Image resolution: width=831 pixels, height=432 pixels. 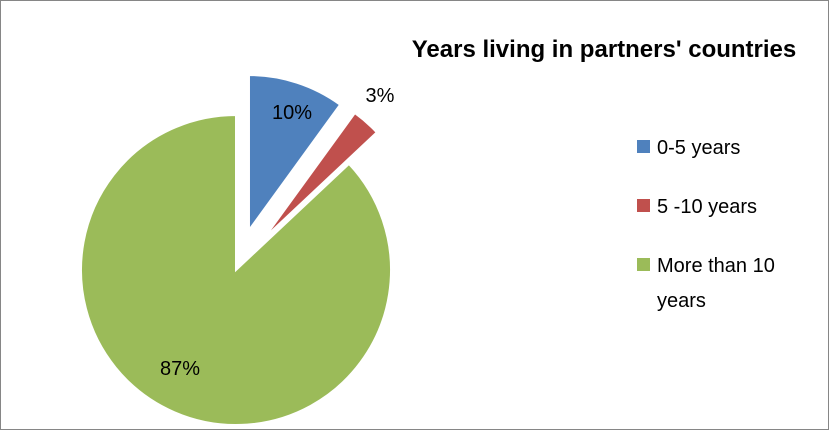 What do you see at coordinates (681, 301) in the screenshot?
I see `legend-label-3-line-2: years` at bounding box center [681, 301].